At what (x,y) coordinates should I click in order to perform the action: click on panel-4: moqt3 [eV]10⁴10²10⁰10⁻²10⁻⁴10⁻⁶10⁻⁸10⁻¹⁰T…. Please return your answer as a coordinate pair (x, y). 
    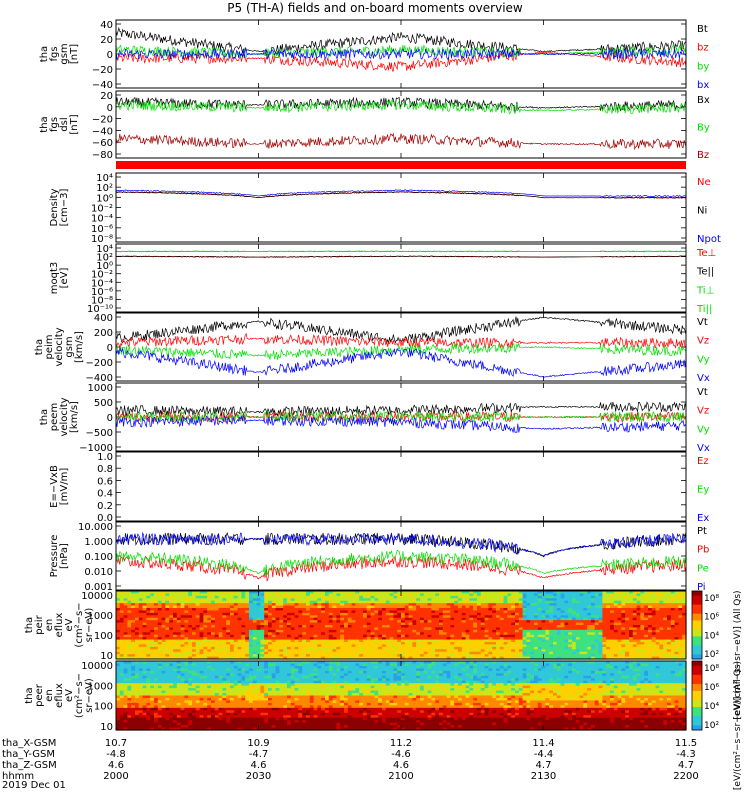
    Looking at the image, I should click on (382, 279).